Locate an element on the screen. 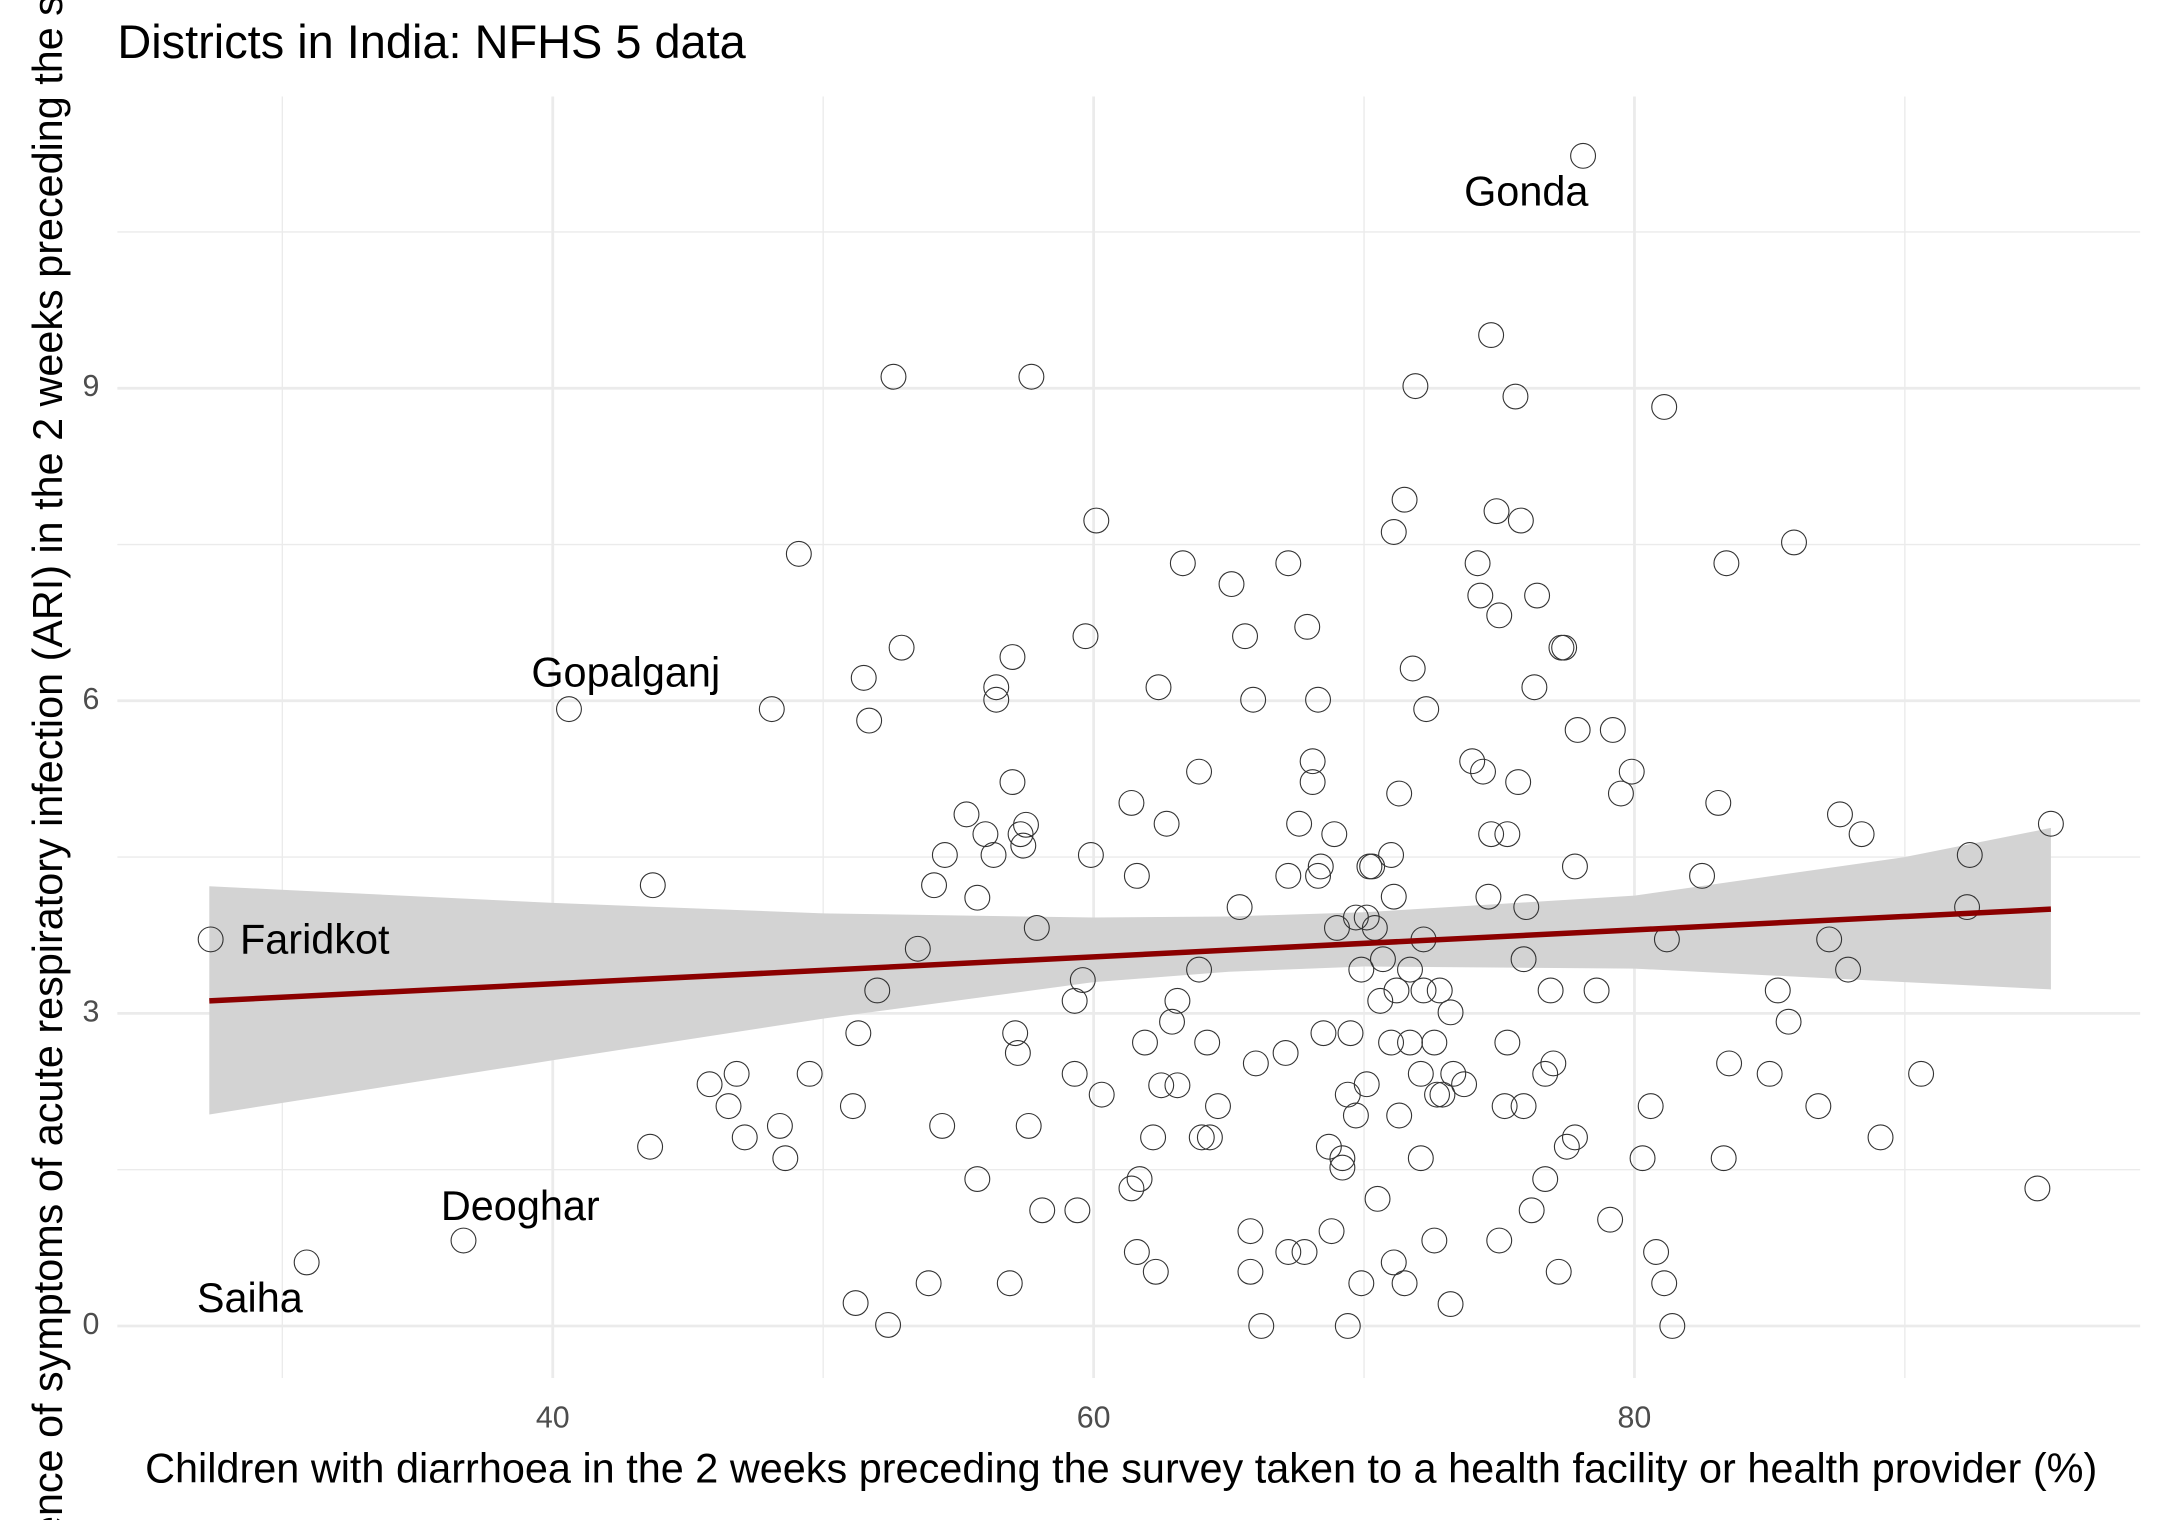 The image size is (2165, 1520). x-tick-label: 60 is located at coordinates (1094, 1417).